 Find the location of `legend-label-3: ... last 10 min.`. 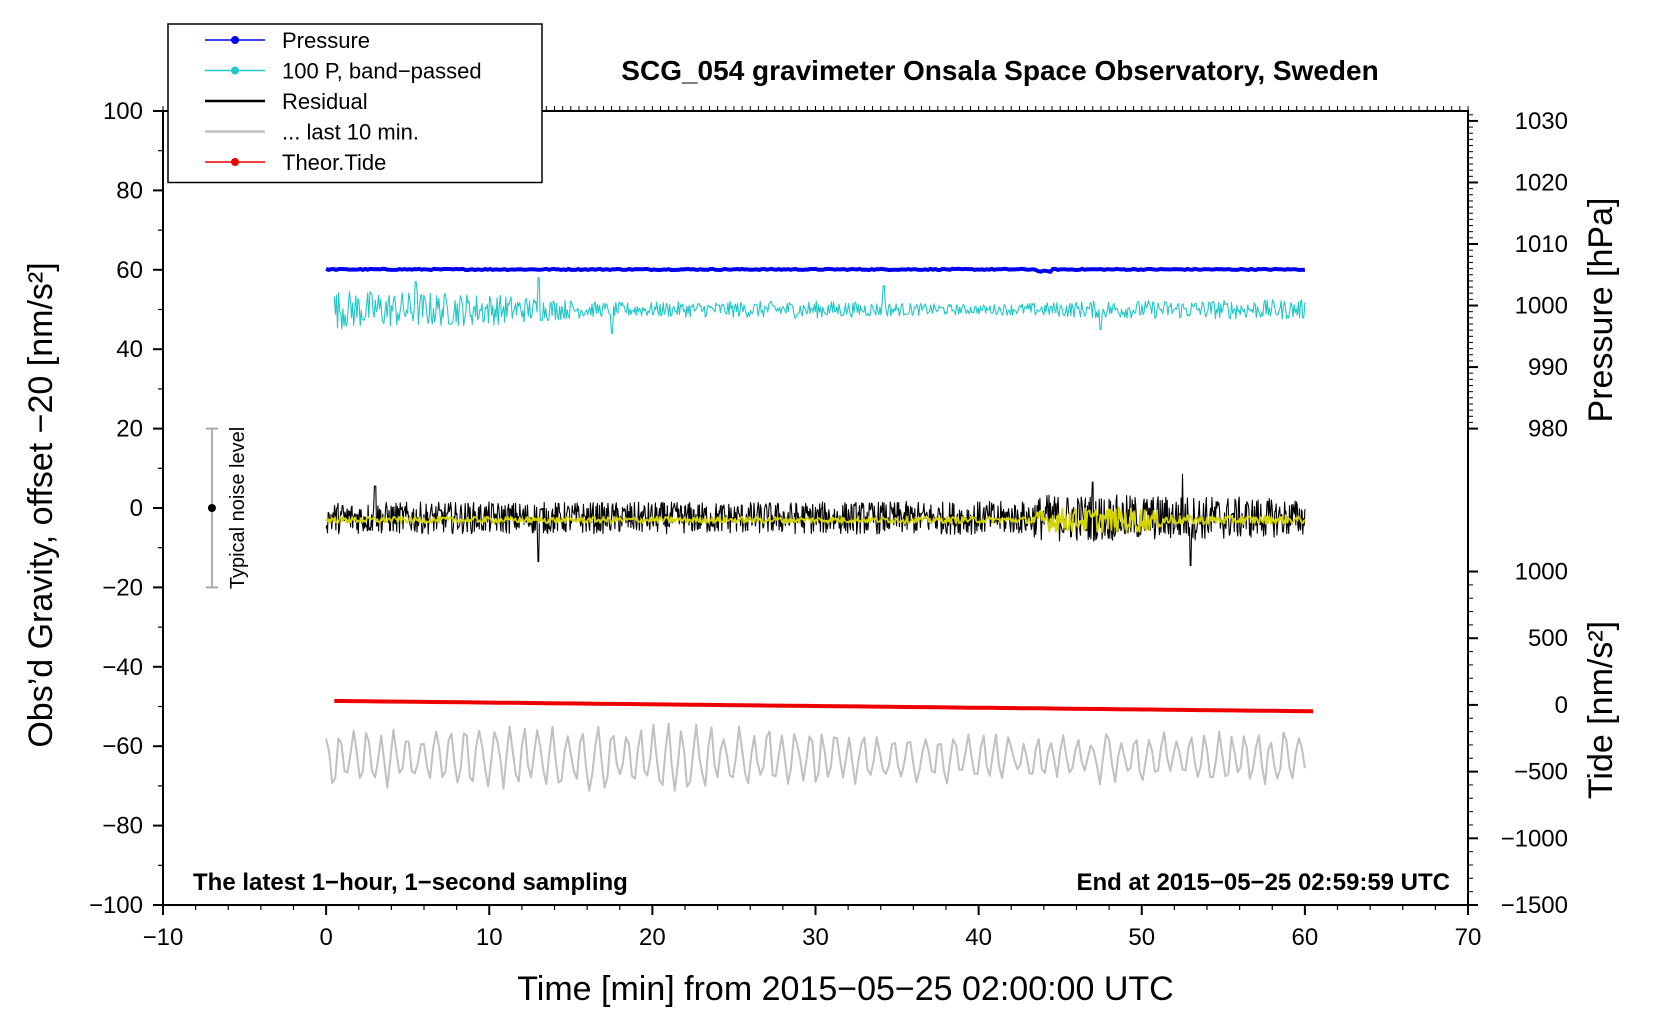

legend-label-3: ... last 10 min. is located at coordinates (350, 132).